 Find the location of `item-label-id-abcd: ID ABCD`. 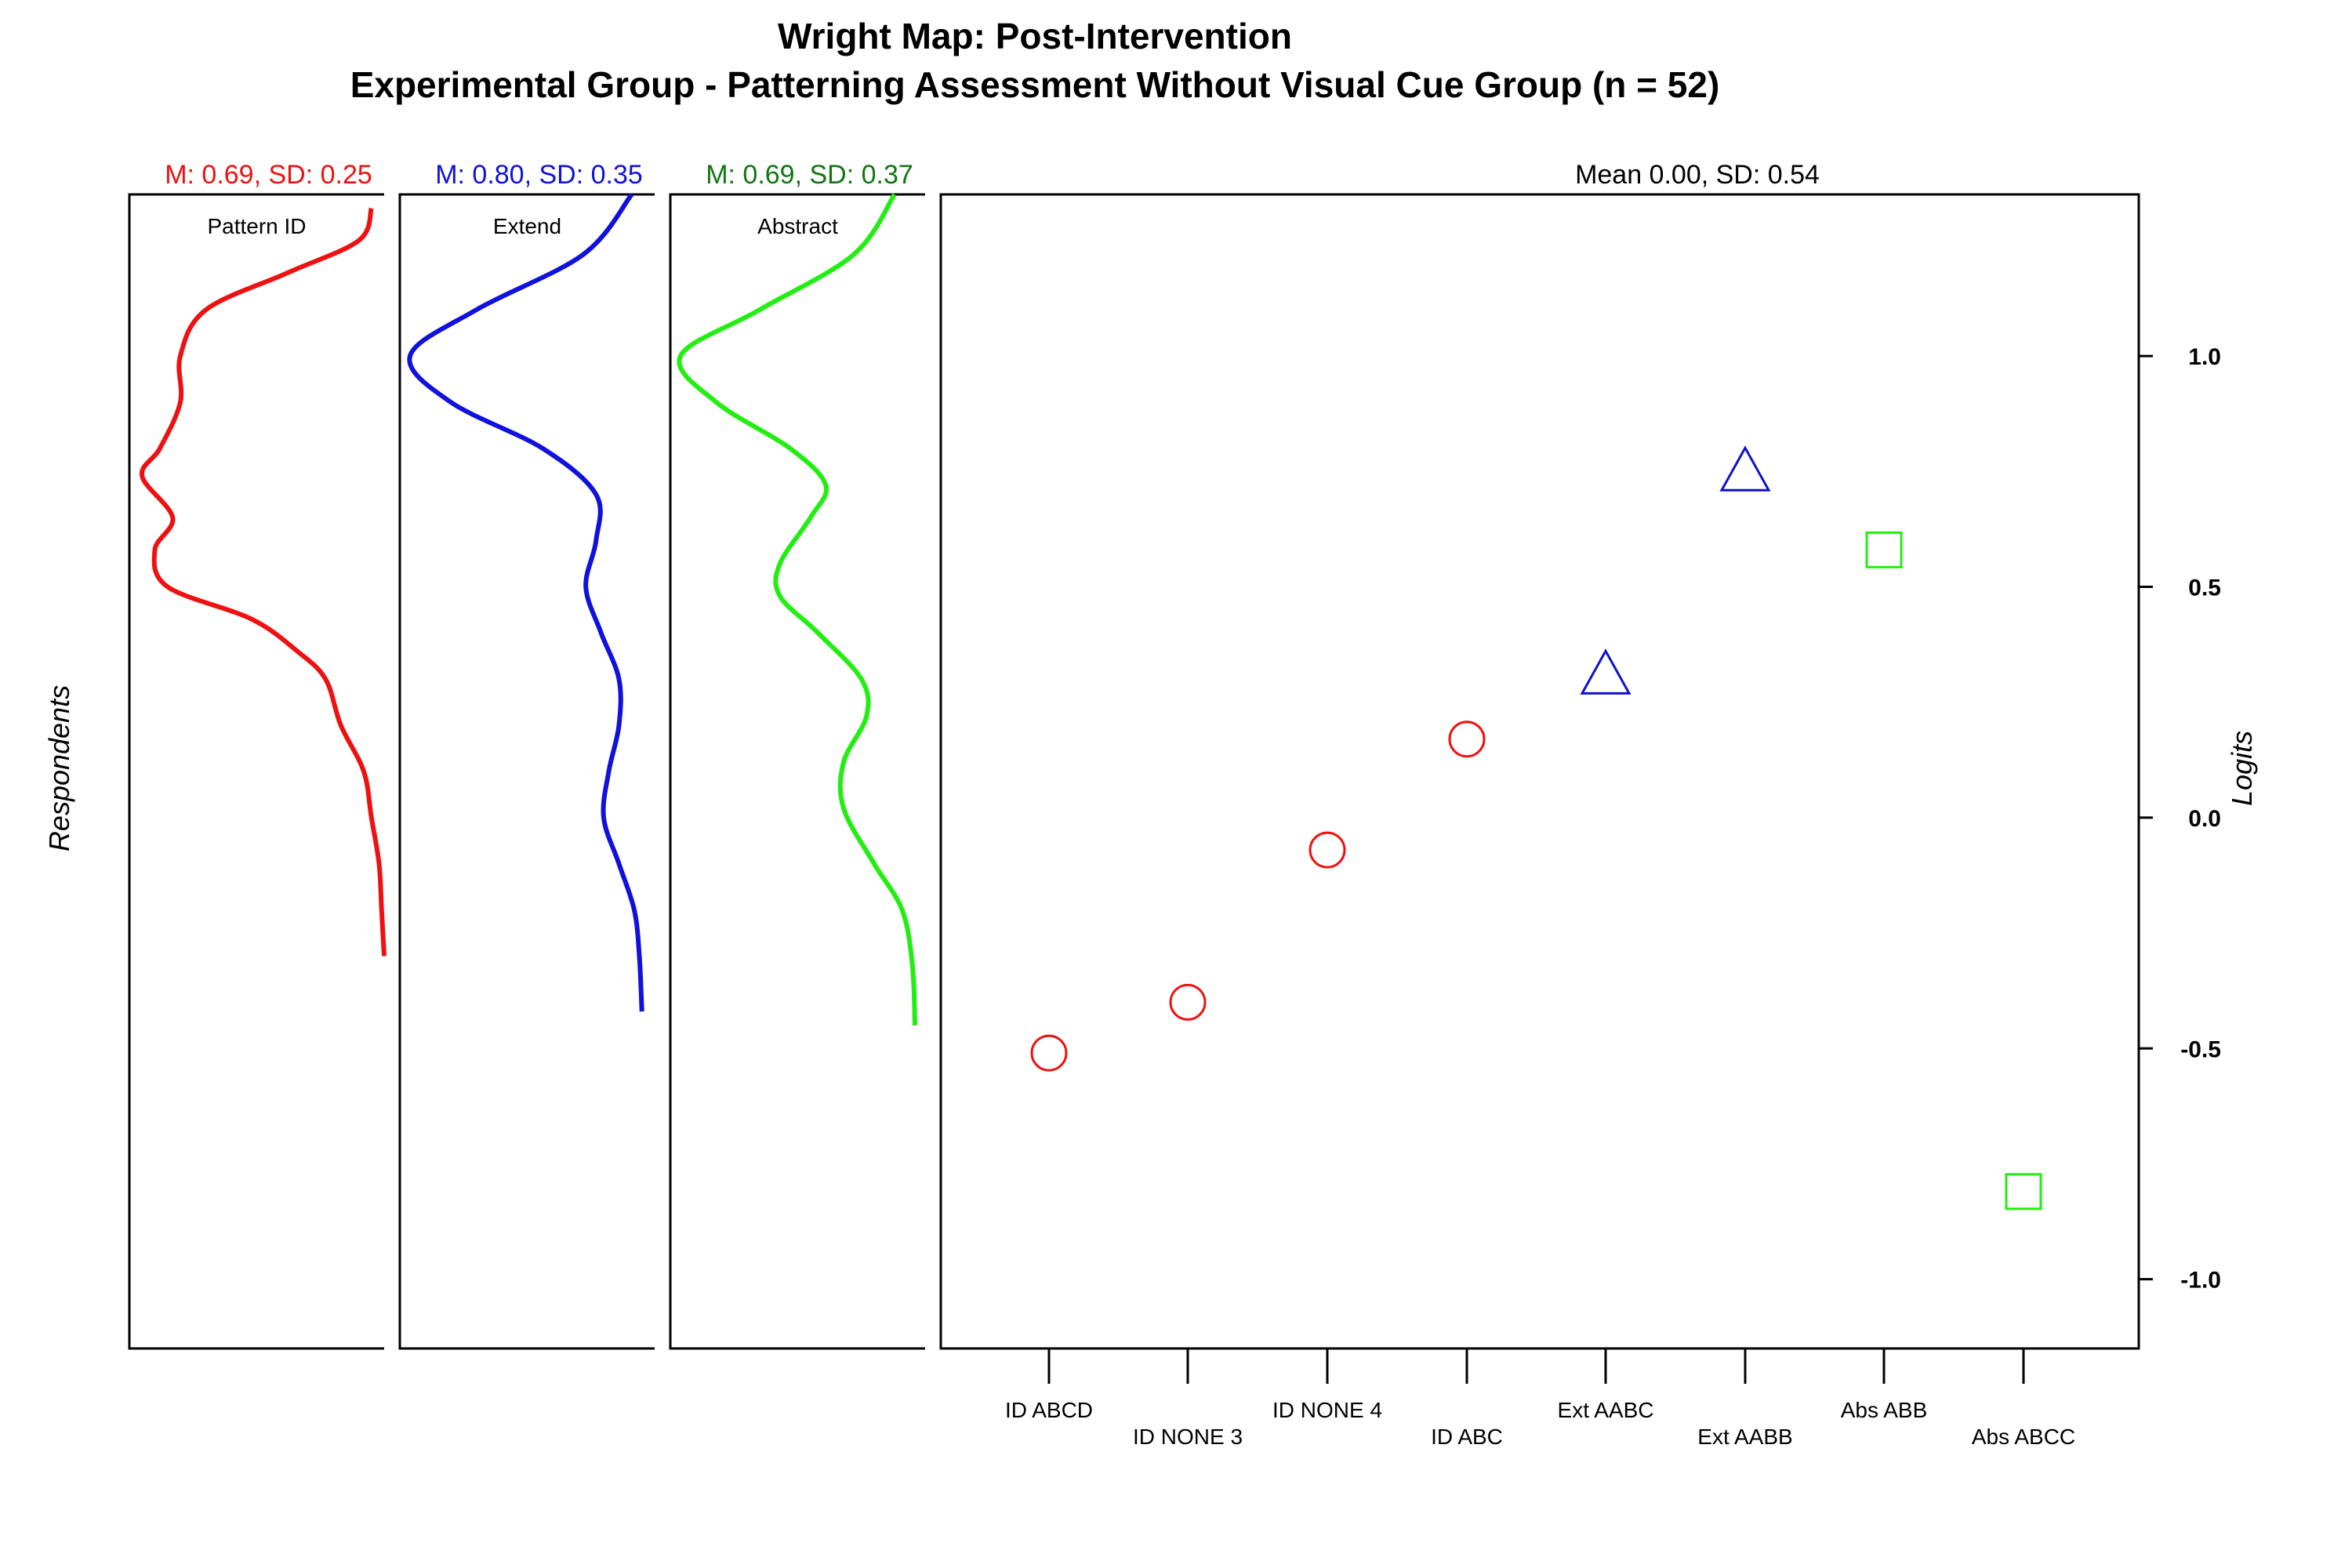

item-label-id-abcd: ID ABCD is located at coordinates (1049, 1410).